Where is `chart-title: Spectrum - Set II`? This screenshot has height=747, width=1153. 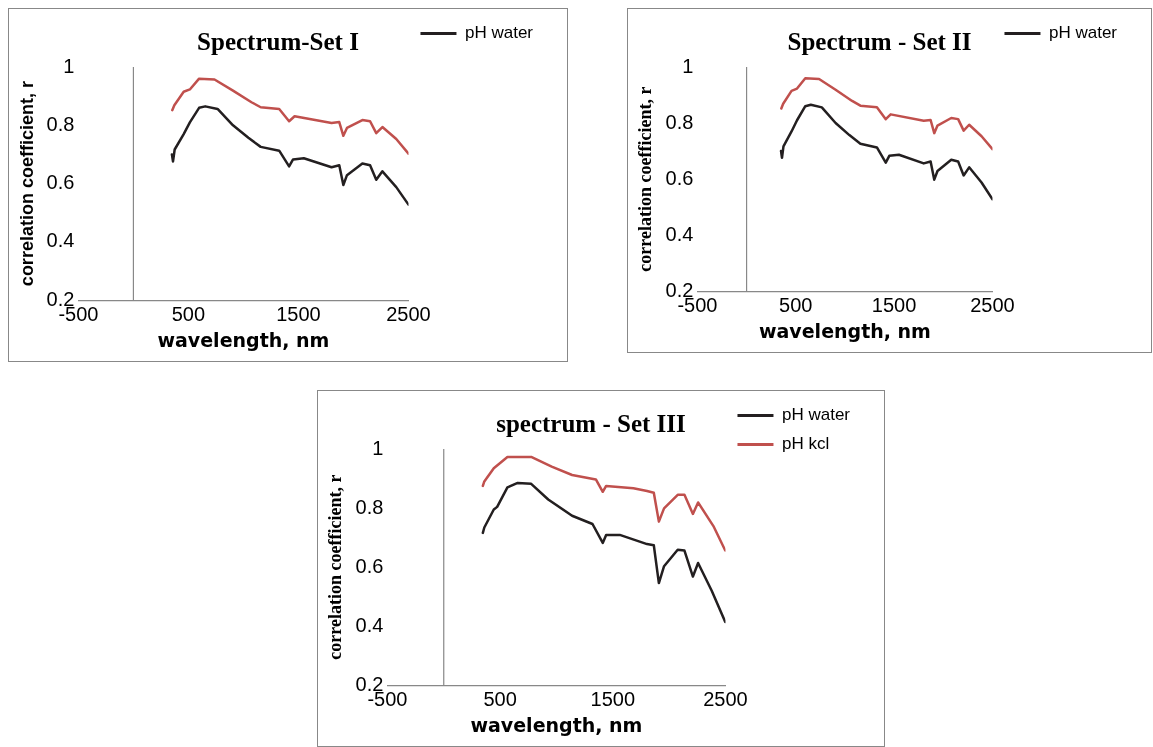
chart-title: Spectrum - Set II is located at coordinates (879, 42).